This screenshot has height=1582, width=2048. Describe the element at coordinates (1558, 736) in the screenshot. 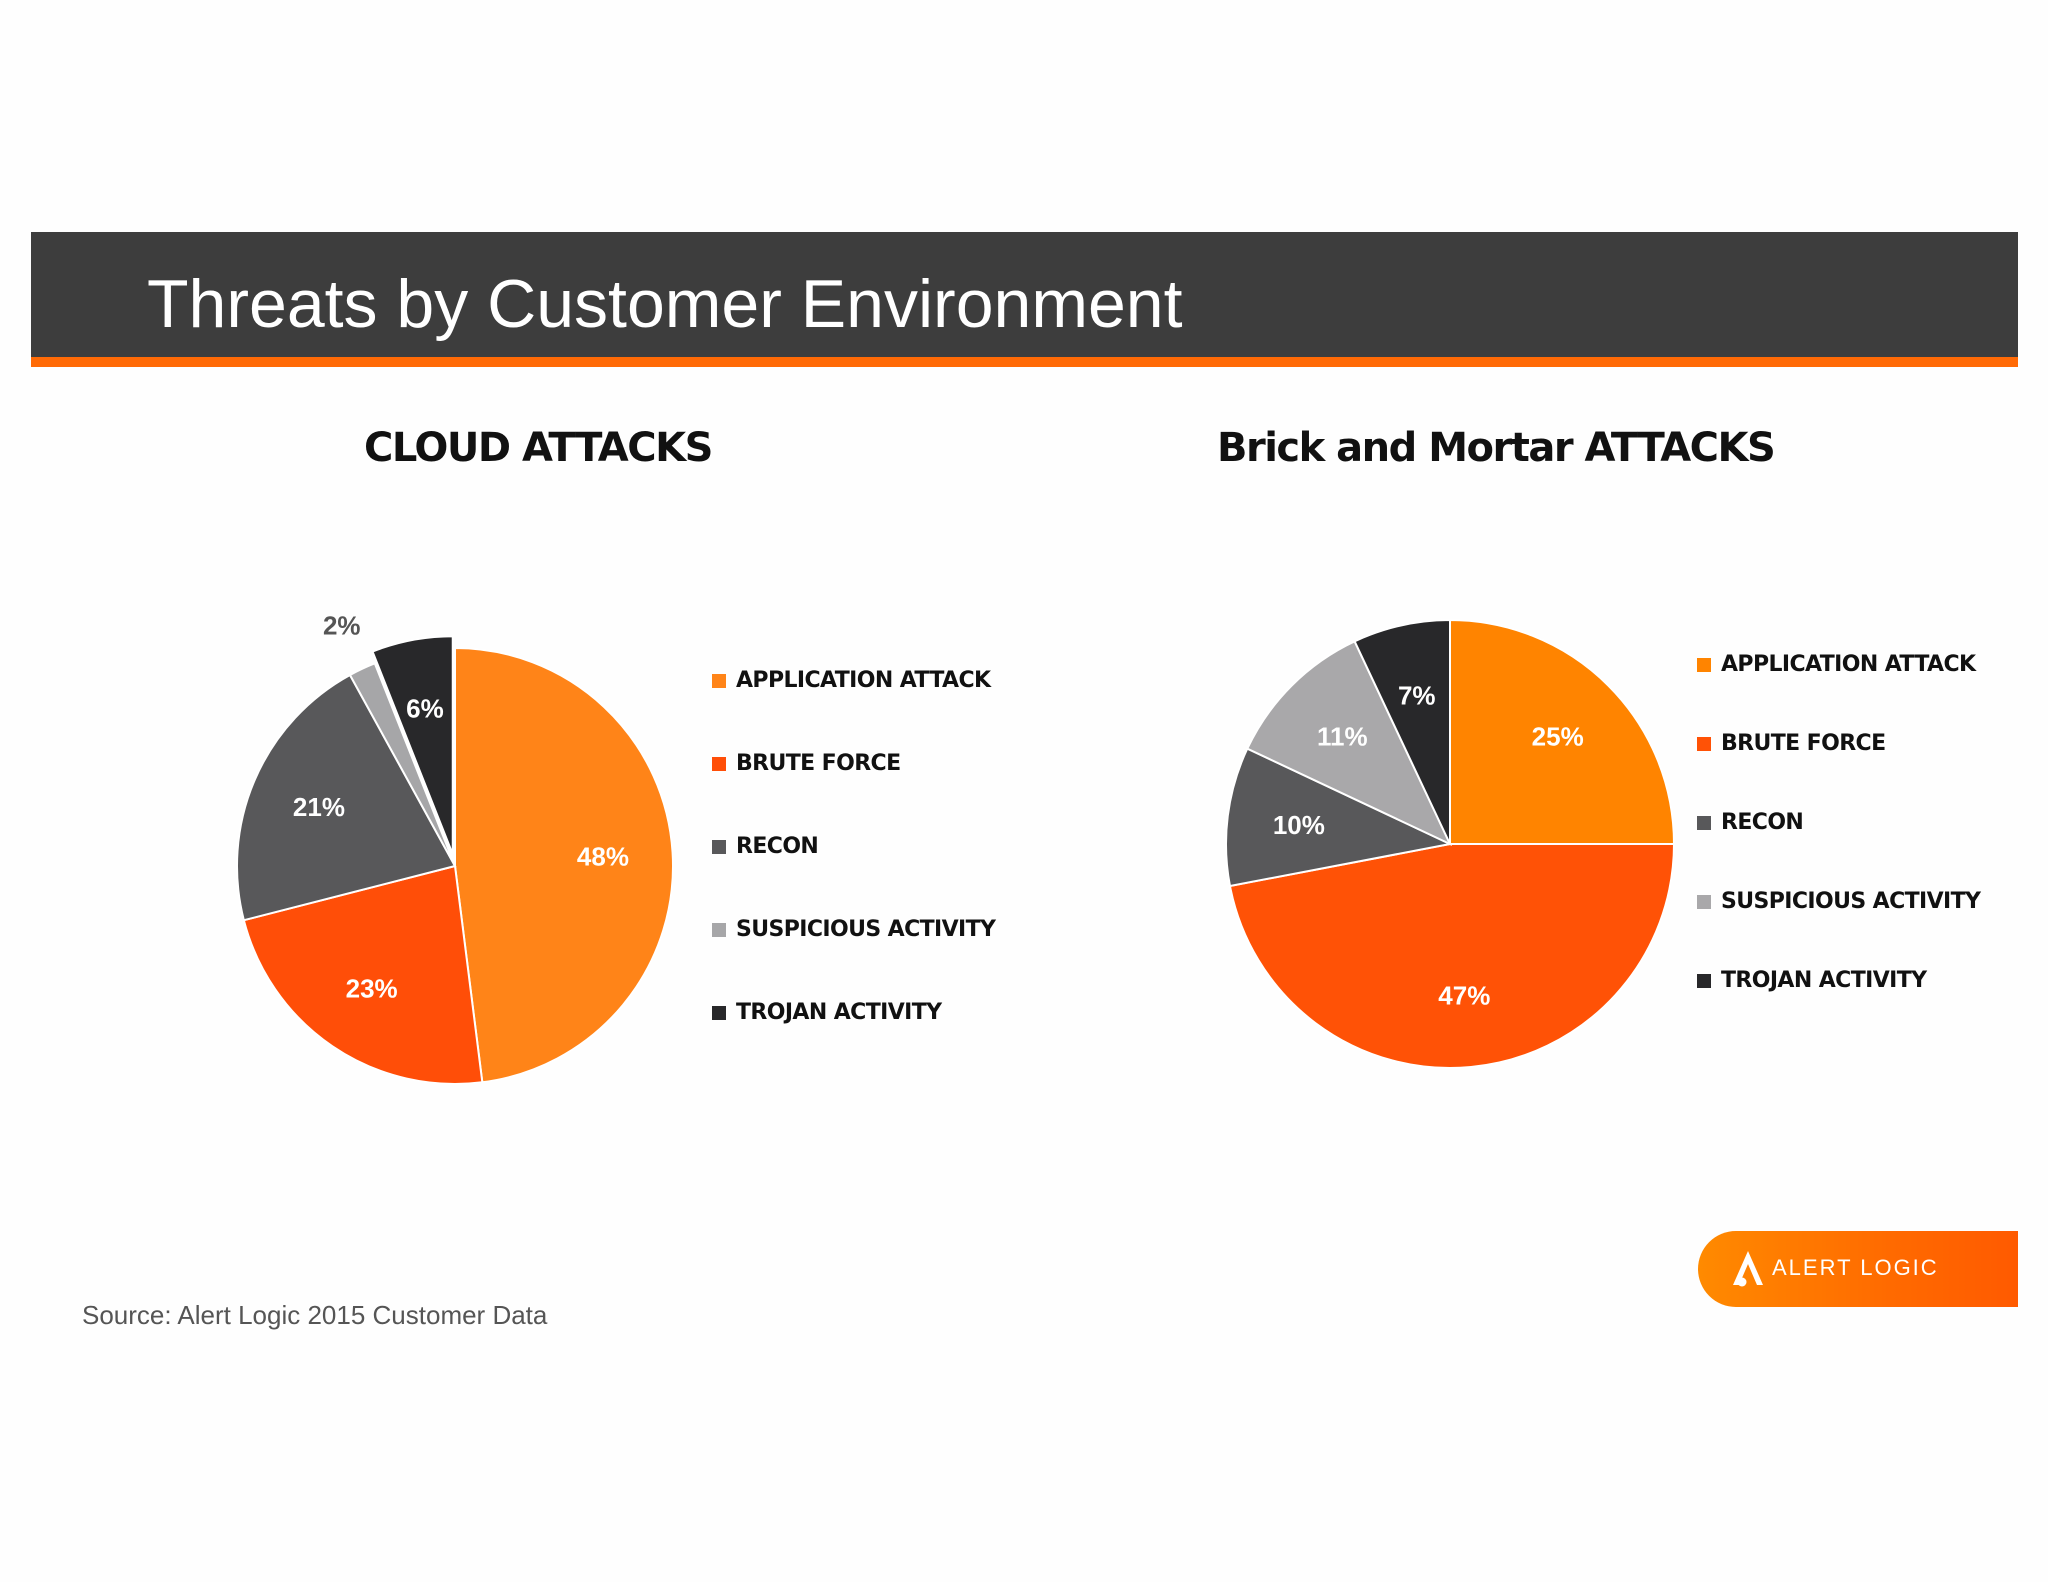

I see `brick-label-application-attack: 25%` at that location.